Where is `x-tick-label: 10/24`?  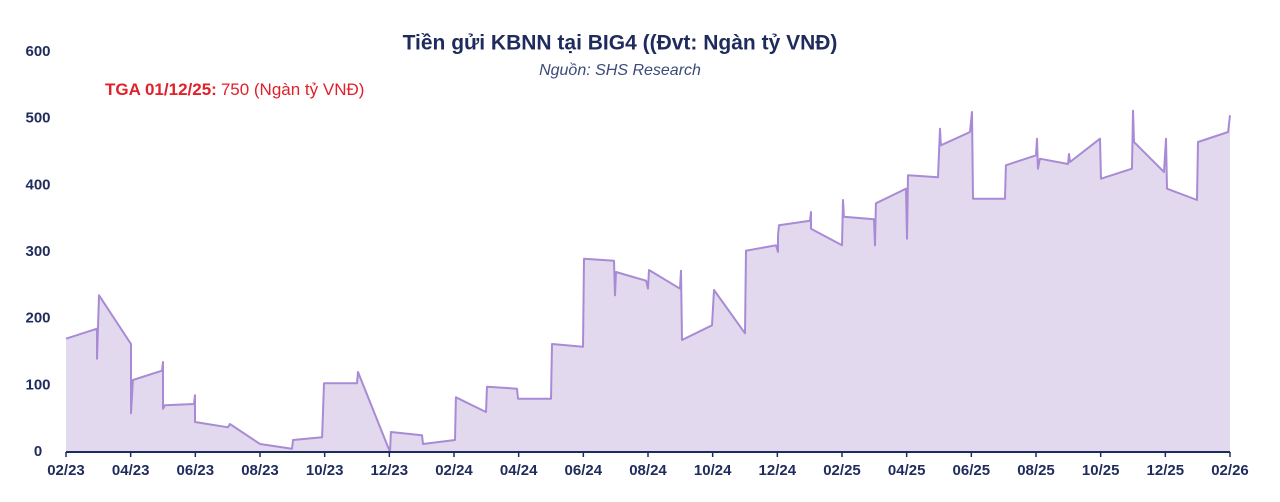
x-tick-label: 10/24 is located at coordinates (713, 470).